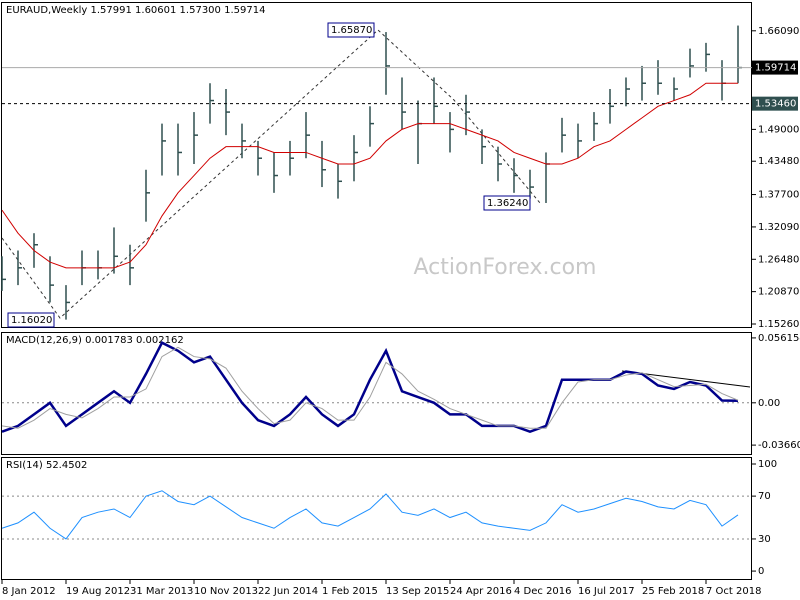  I want to click on price-label: 1.53460, so click(775, 104).